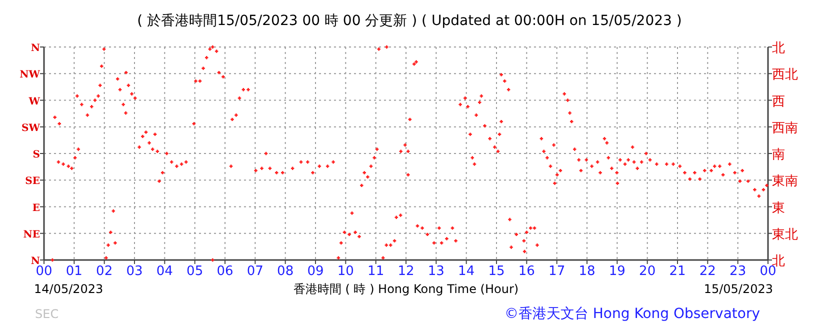 The height and width of the screenshot is (323, 819). What do you see at coordinates (285, 271) in the screenshot?
I see `x-tick-label: 08` at bounding box center [285, 271].